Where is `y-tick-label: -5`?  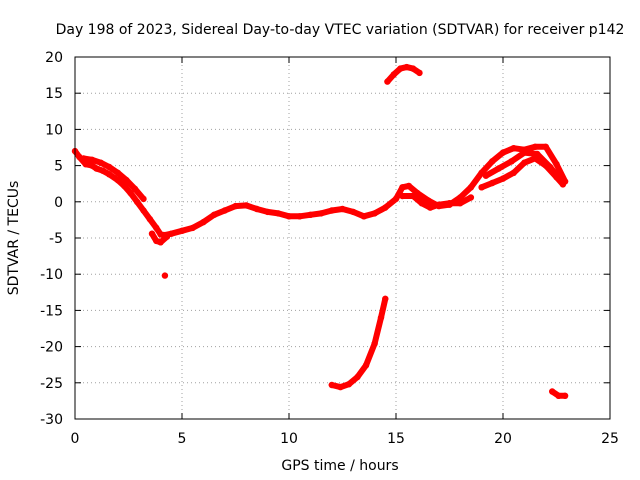
y-tick-label: -5 is located at coordinates (56, 239).